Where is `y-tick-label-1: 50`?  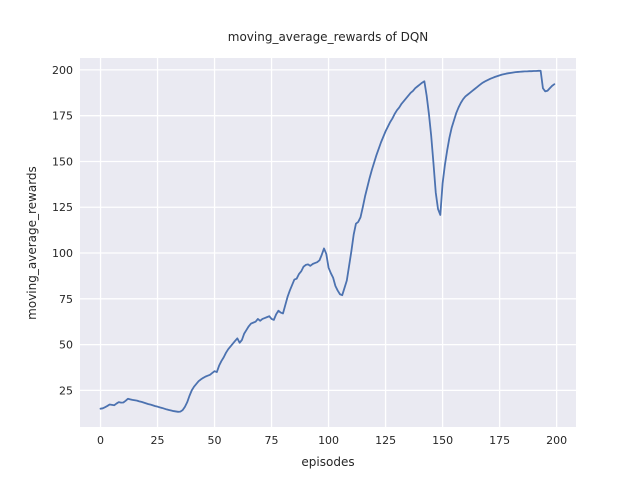 y-tick-label-1: 50 is located at coordinates (66, 345).